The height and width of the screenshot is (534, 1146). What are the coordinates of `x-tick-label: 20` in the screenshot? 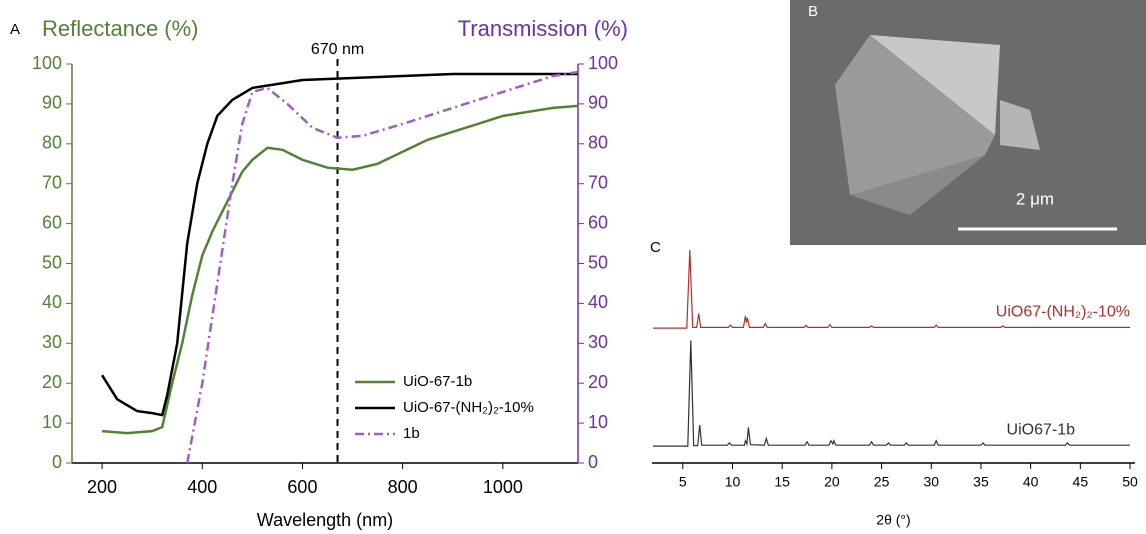 It's located at (832, 482).